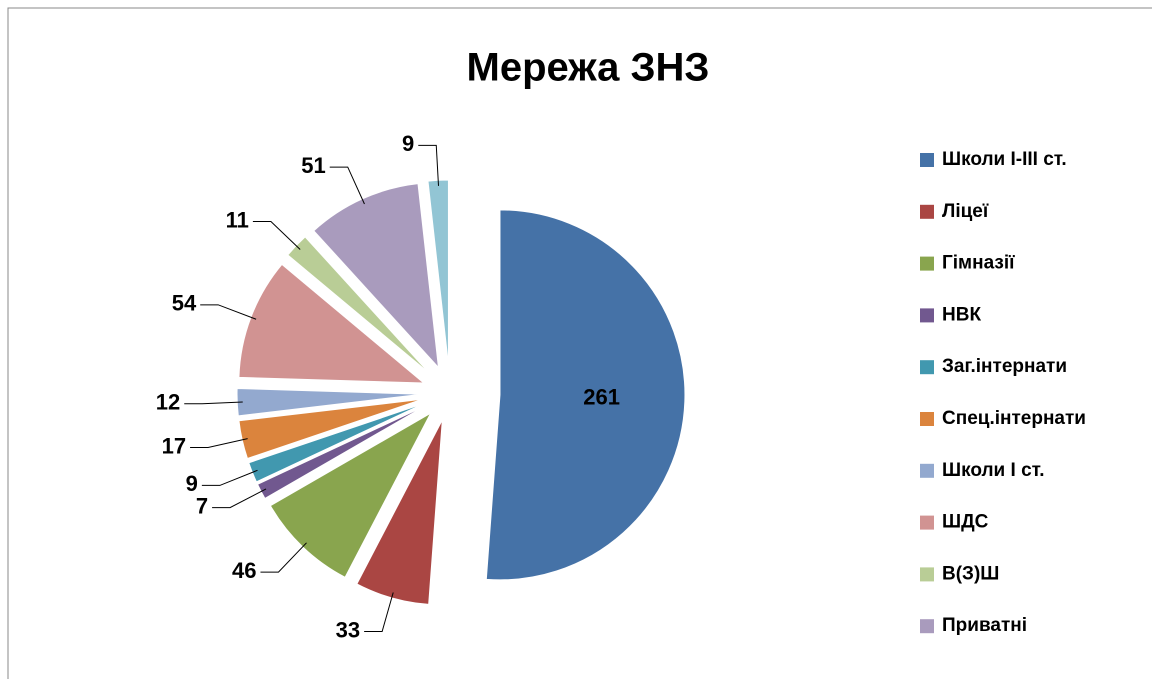  Describe the element at coordinates (174, 445) in the screenshot. I see `data-label: 17` at that location.